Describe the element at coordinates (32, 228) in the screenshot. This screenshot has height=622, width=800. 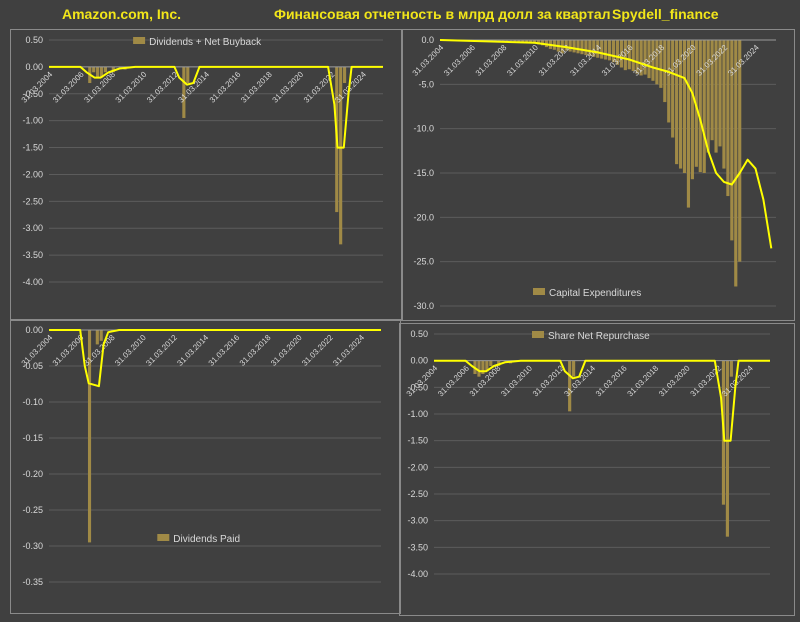
I see `y-tick-label: -3.00` at that location.